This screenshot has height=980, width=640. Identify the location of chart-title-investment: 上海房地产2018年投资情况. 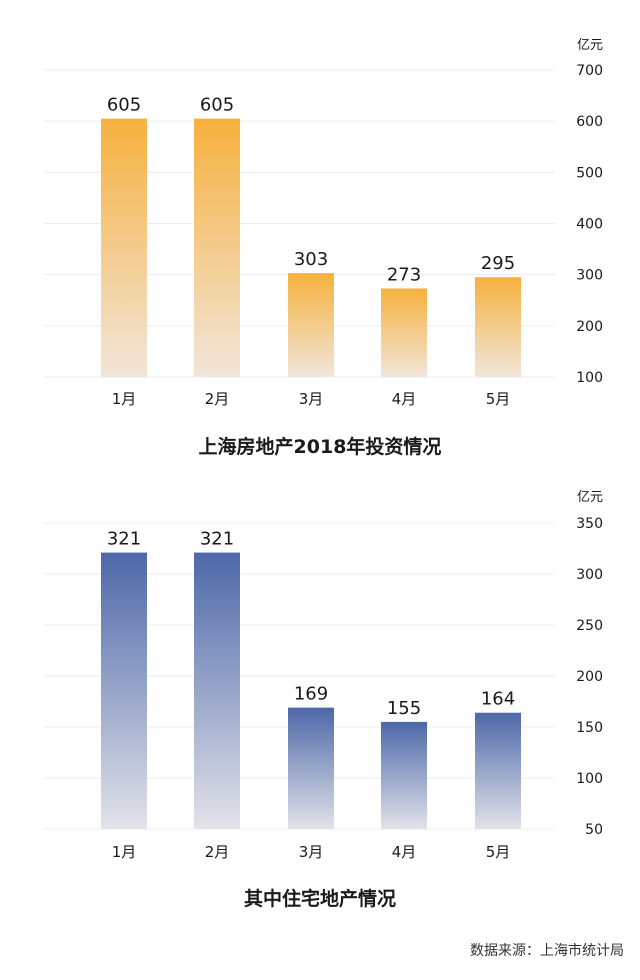
(320, 447).